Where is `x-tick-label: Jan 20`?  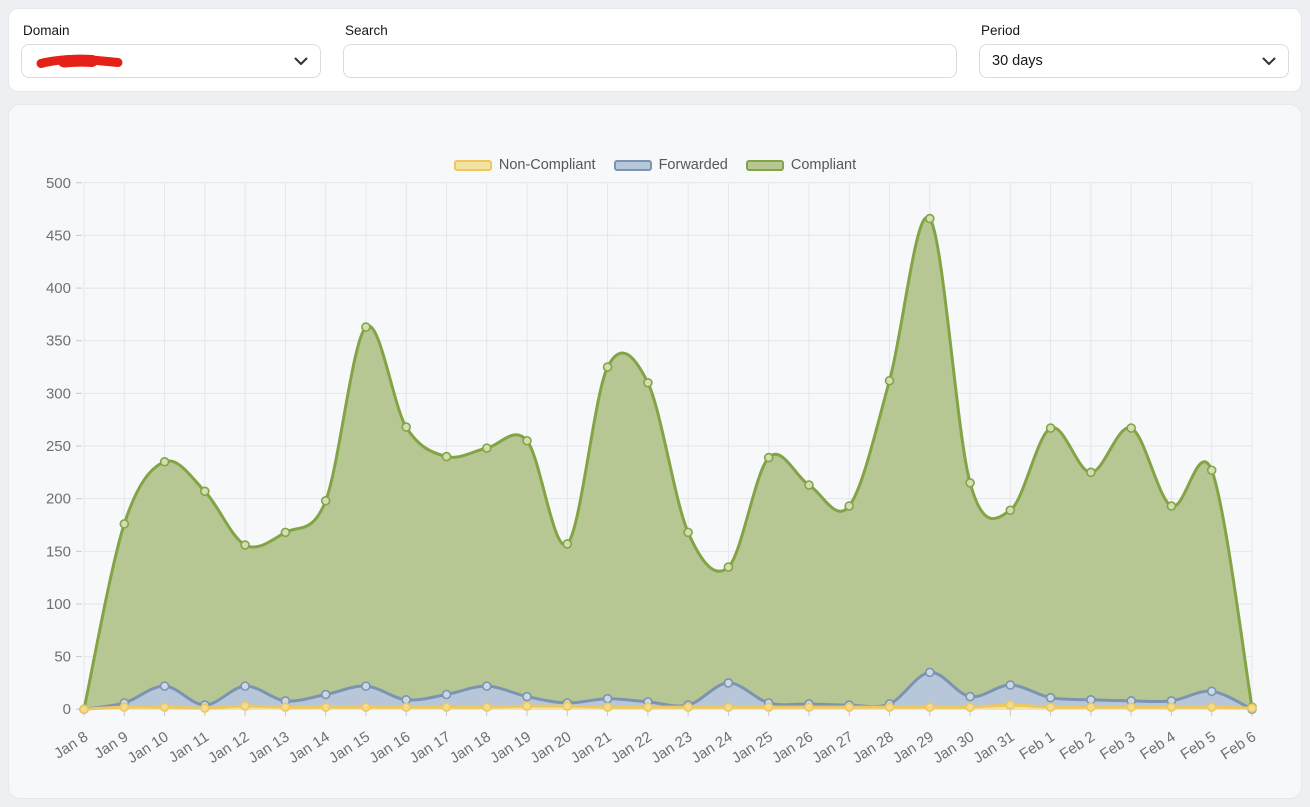
x-tick-label: Jan 20 is located at coordinates (550, 747).